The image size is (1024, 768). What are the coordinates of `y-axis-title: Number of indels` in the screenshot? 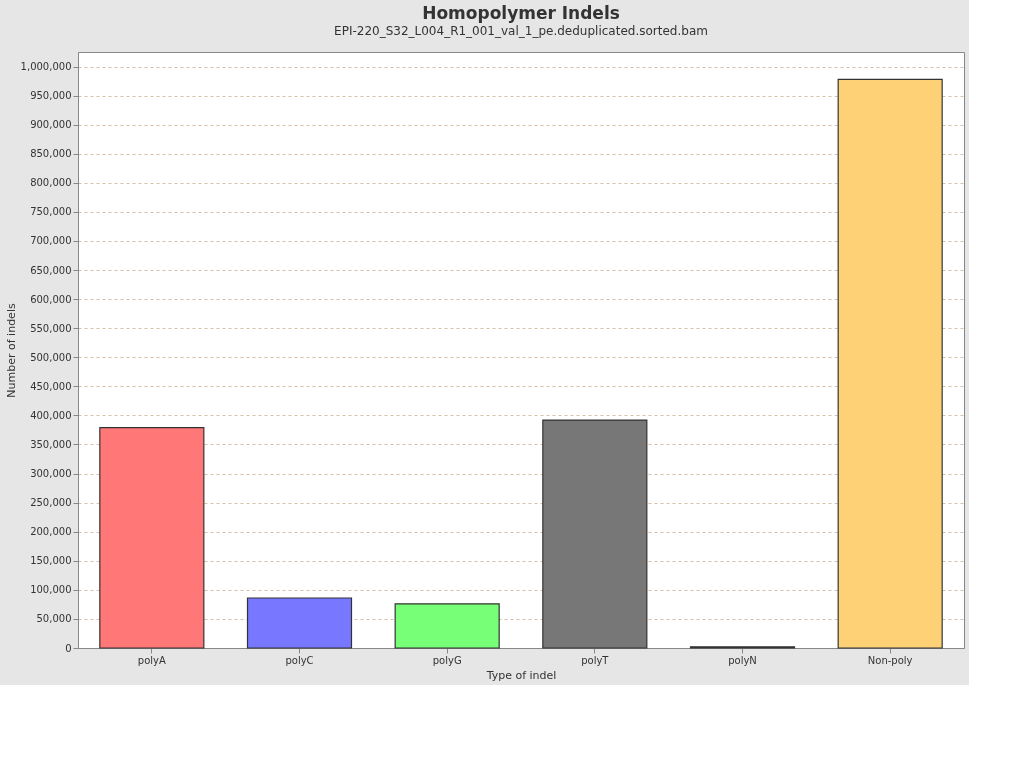 It's located at (11, 350).